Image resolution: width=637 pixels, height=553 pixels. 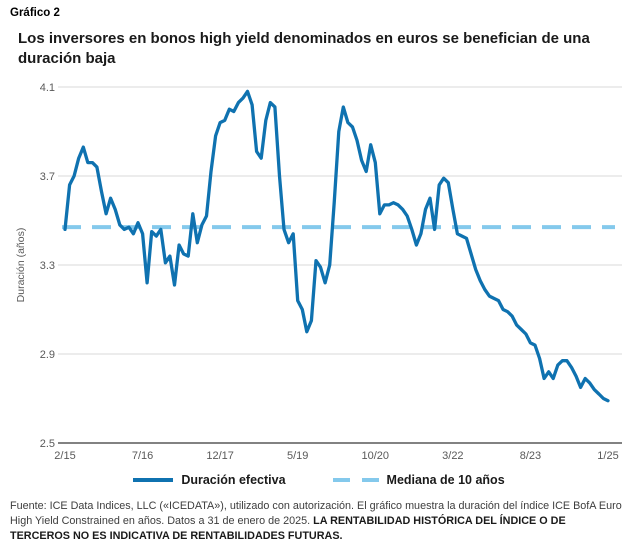 What do you see at coordinates (47, 177) in the screenshot?
I see `y-tick-label: 3.7` at bounding box center [47, 177].